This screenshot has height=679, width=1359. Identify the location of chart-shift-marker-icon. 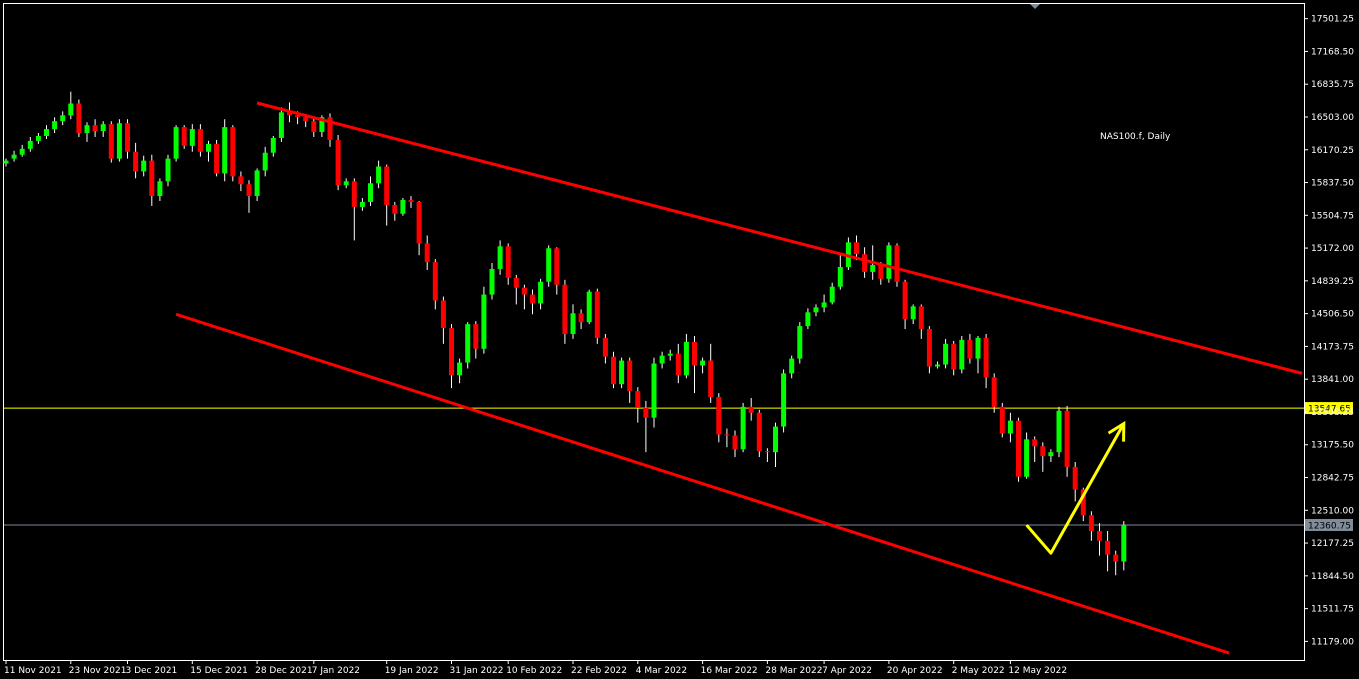
(1035, 6).